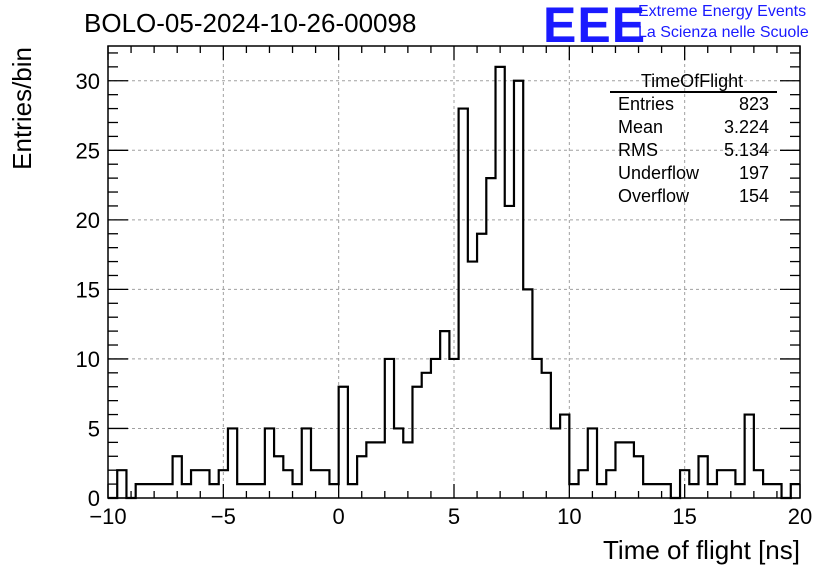  I want to click on x-tick-label: 10, so click(569, 516).